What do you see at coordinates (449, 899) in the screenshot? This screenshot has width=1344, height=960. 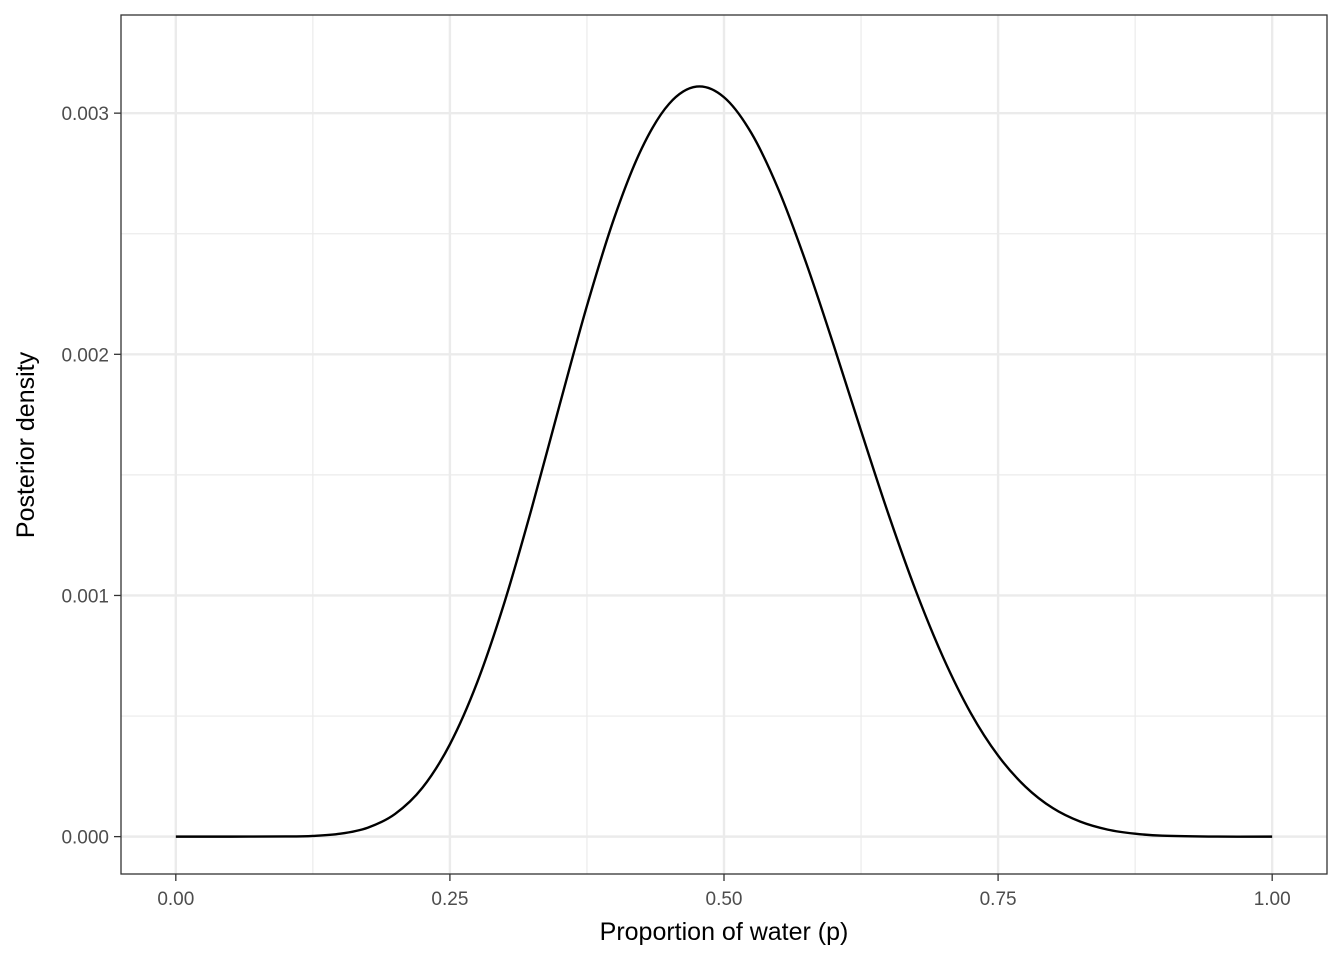 I see `x-tick-label: 0.25` at bounding box center [449, 899].